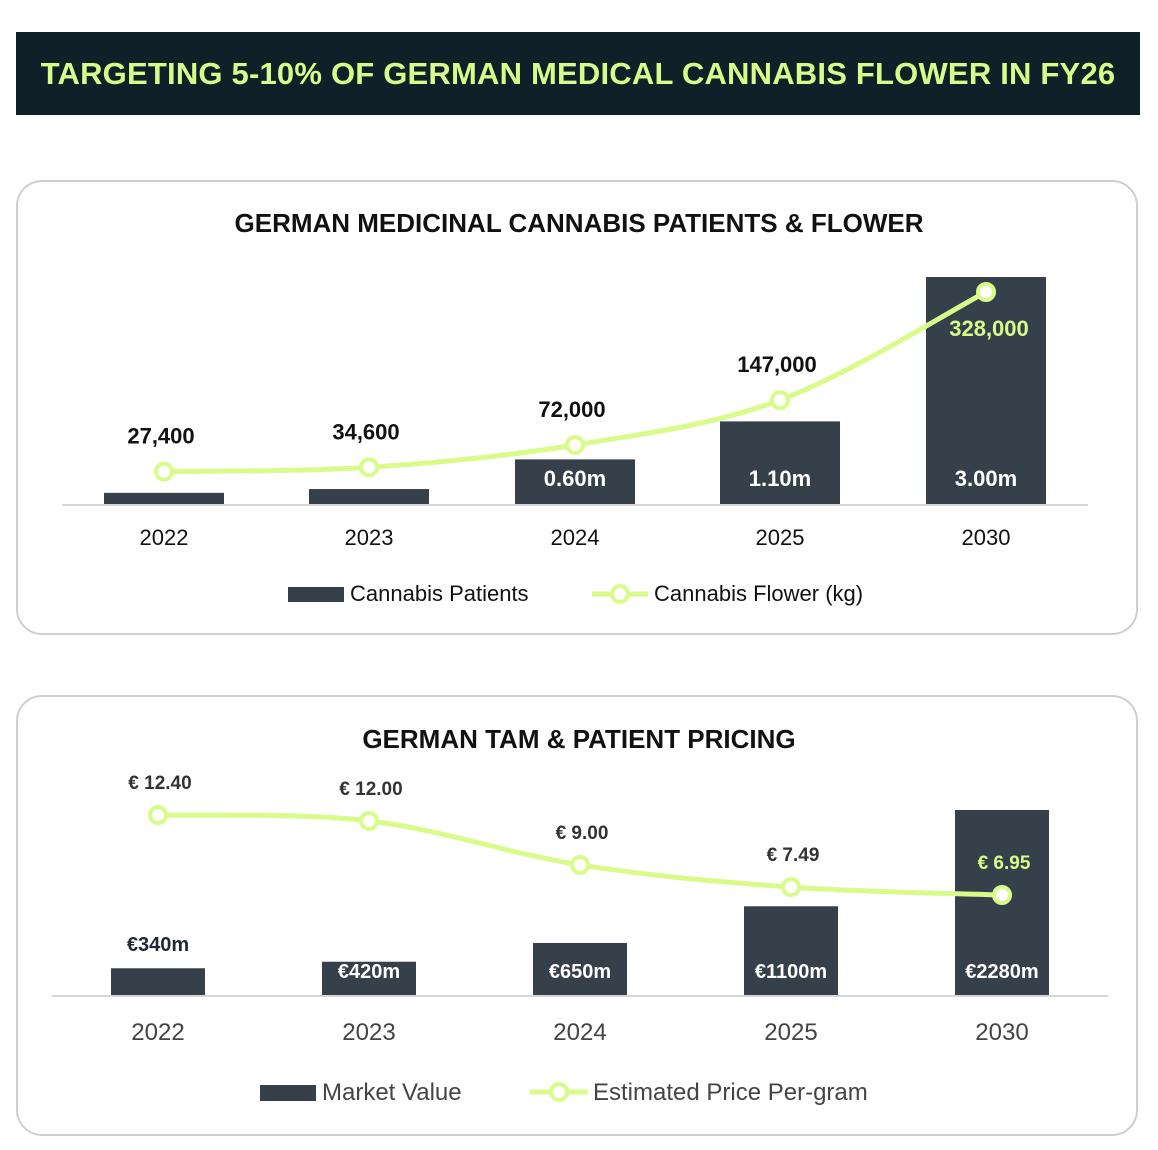  What do you see at coordinates (369, 972) in the screenshot?
I see `bar-data-label: €420m` at bounding box center [369, 972].